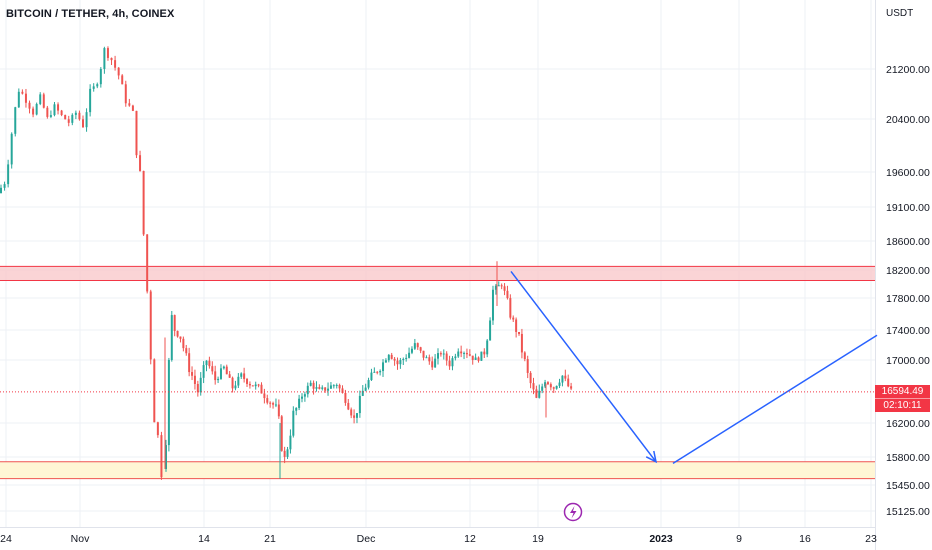 Image resolution: width=932 pixels, height=550 pixels. I want to click on candle-countdown: 02:10:11, so click(902, 404).